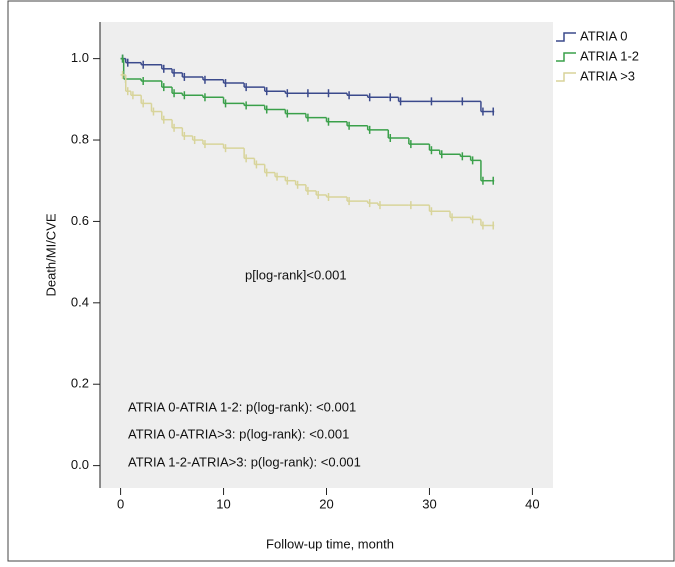  What do you see at coordinates (244, 461) in the screenshot?
I see `annotation: ATRIA 1-2-ATRIA>3: p(log-rank): <0.001` at bounding box center [244, 461].